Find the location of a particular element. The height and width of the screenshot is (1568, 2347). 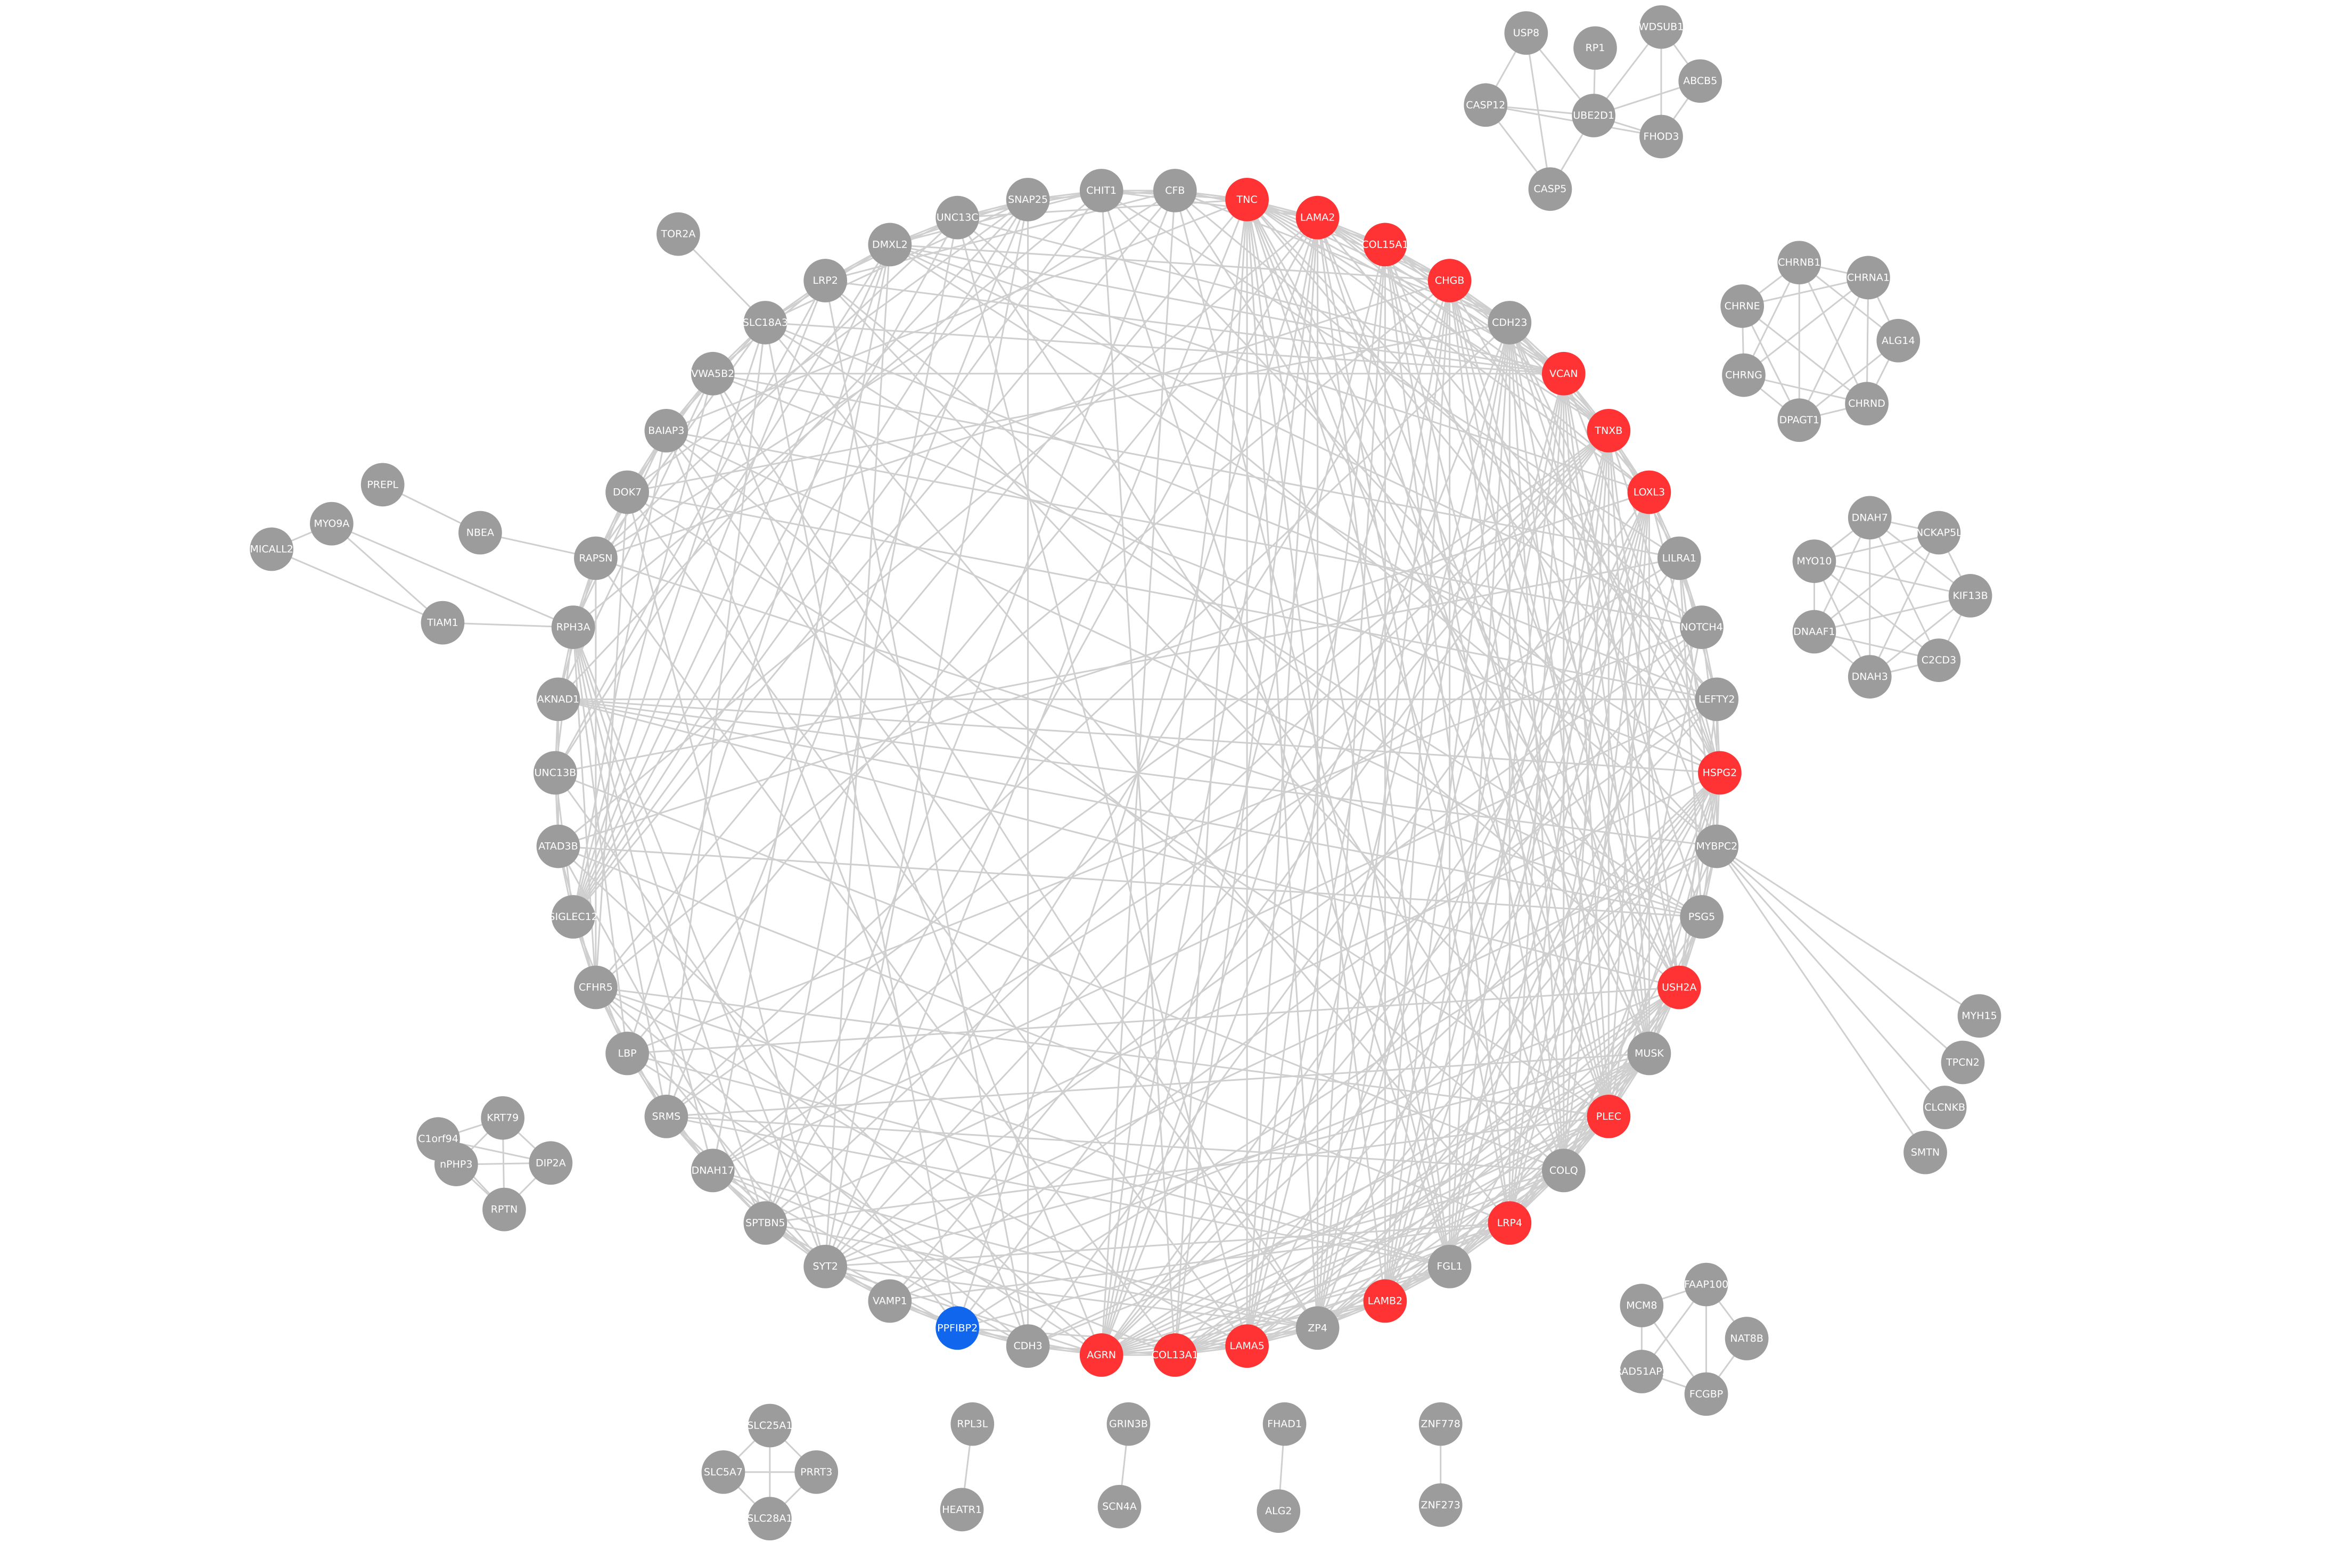

node-USH2A: USH2A is located at coordinates (1679, 987).